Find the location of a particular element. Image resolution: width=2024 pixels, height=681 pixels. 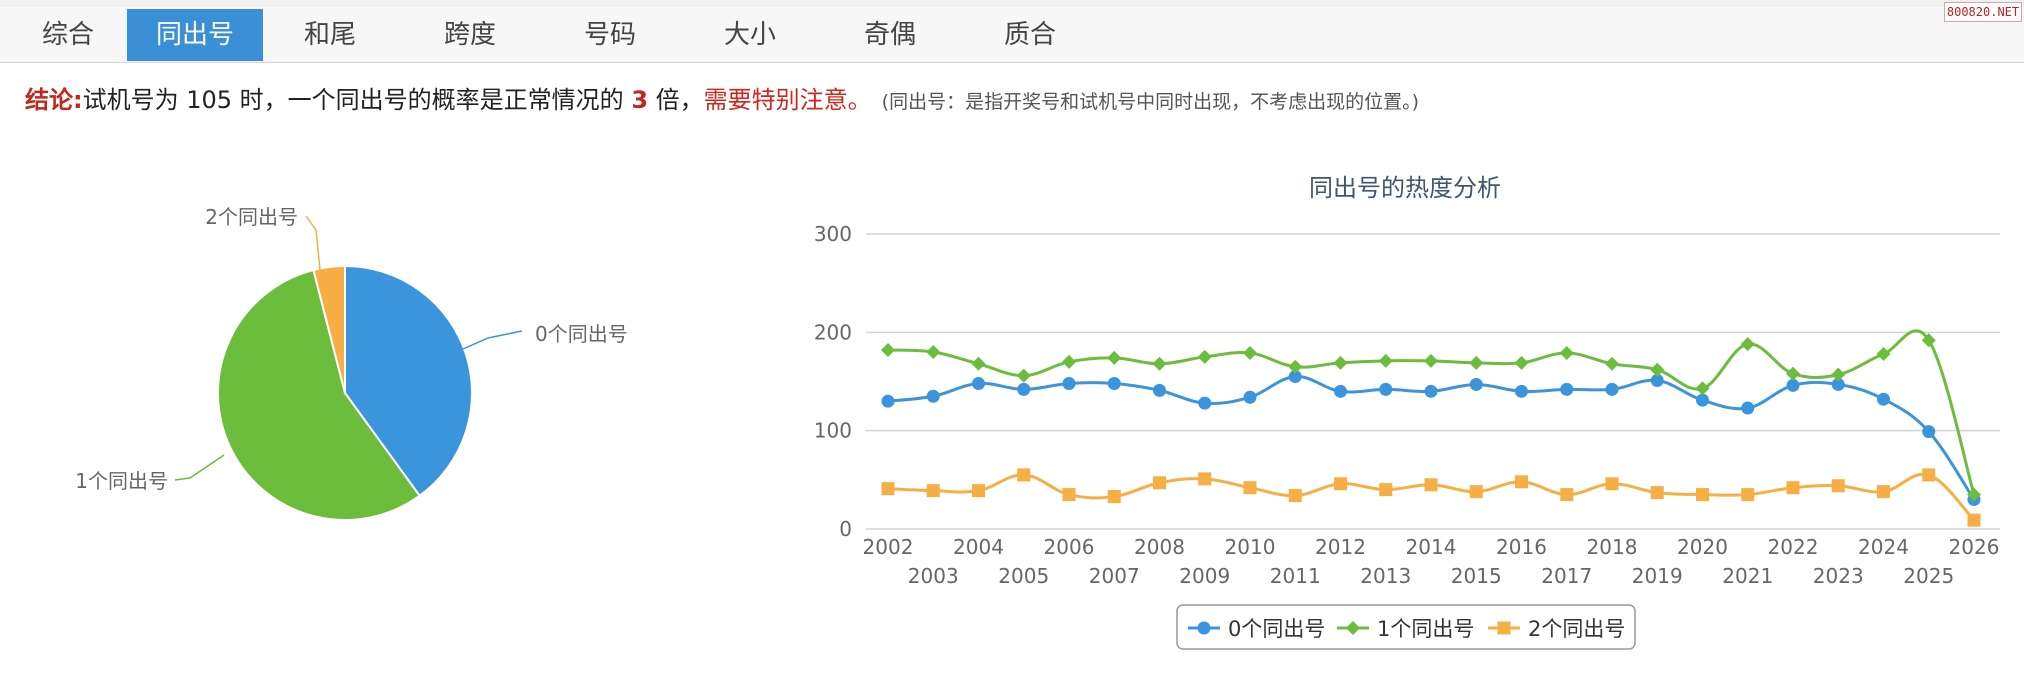

x-tick-label: 2003 is located at coordinates (933, 576).